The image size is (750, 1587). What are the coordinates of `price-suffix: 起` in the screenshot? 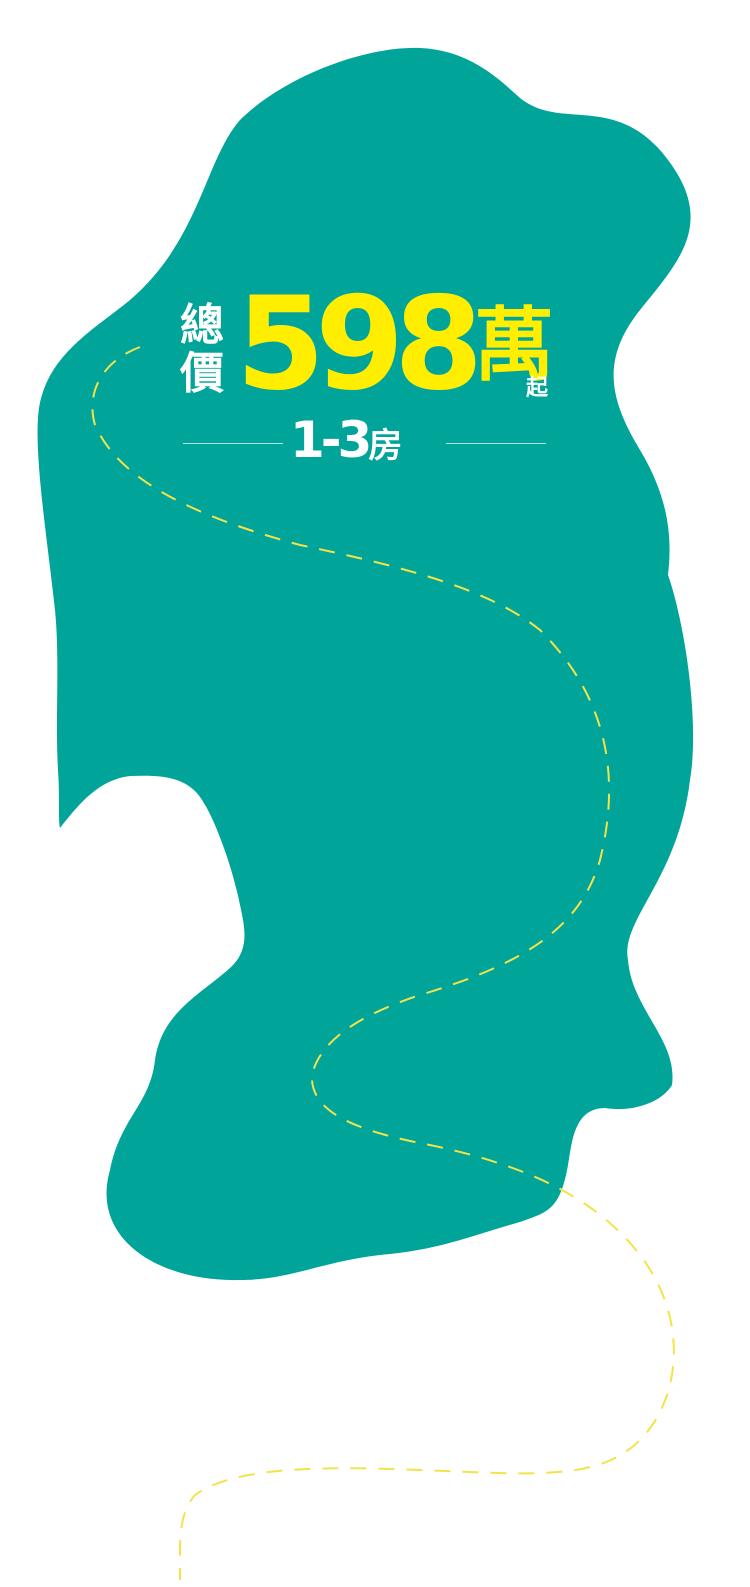 It's located at (537, 388).